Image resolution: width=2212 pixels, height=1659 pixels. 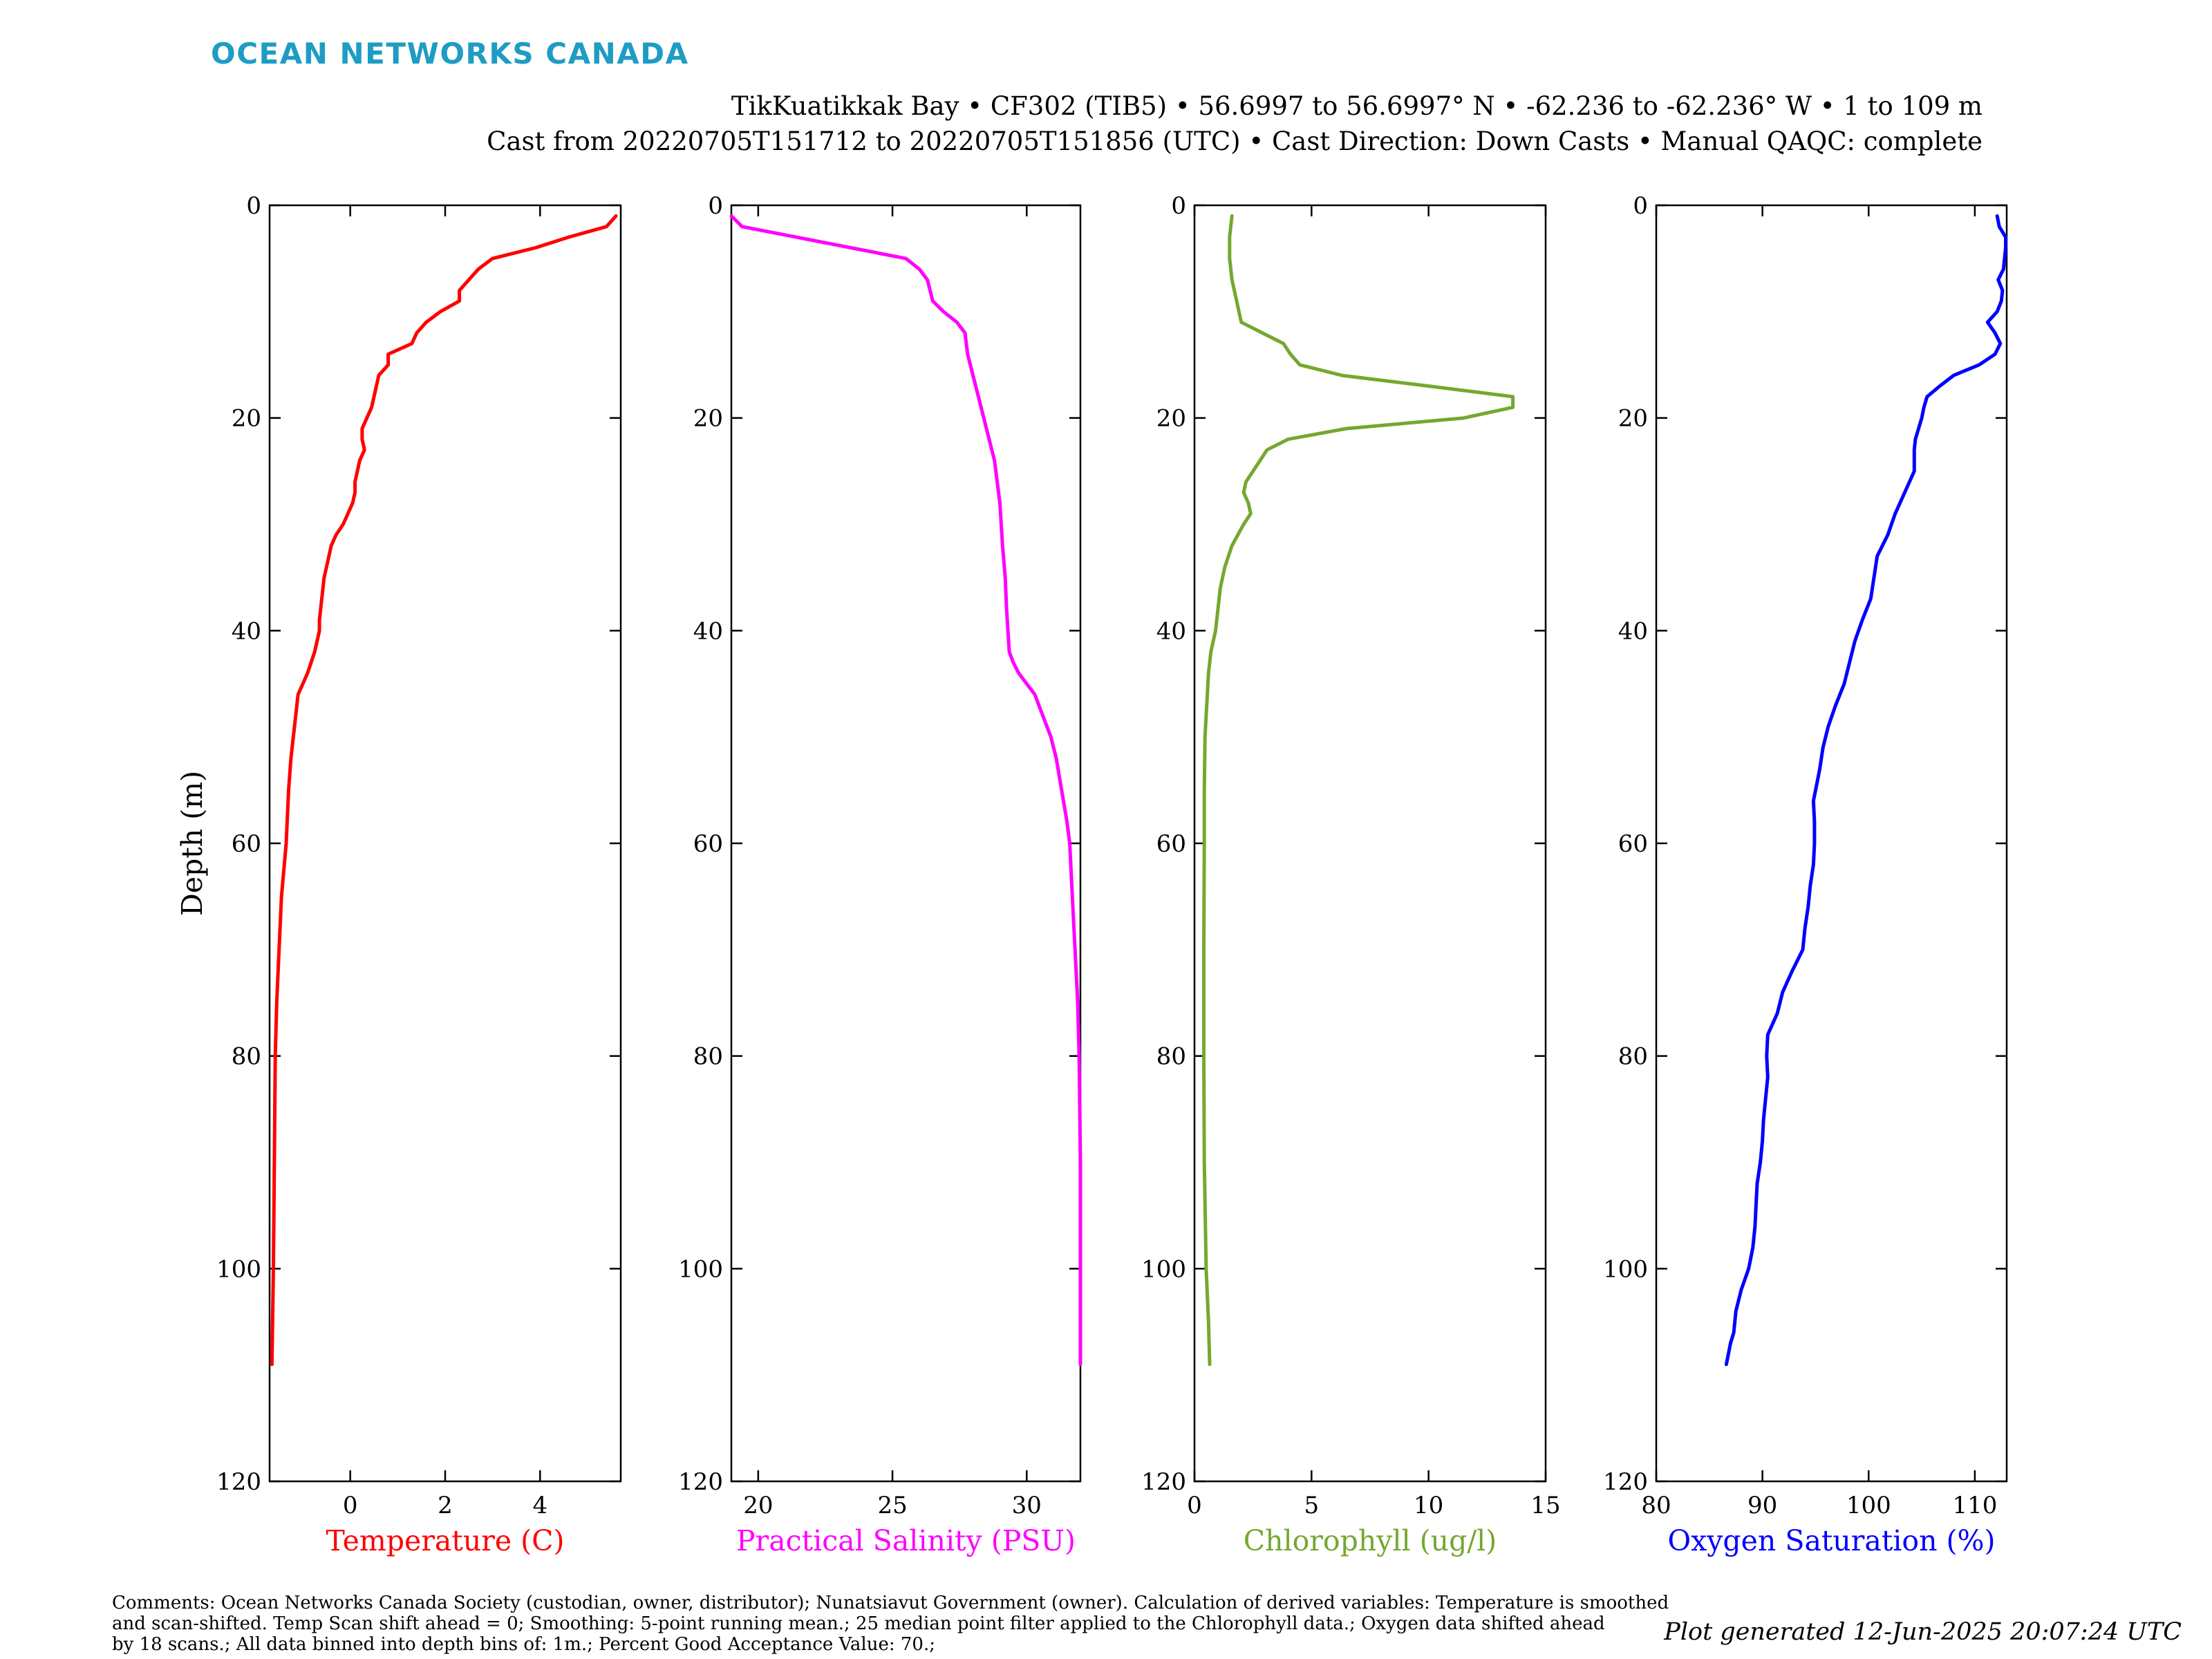 I want to click on salinity-profile-line, so click(x=906, y=791).